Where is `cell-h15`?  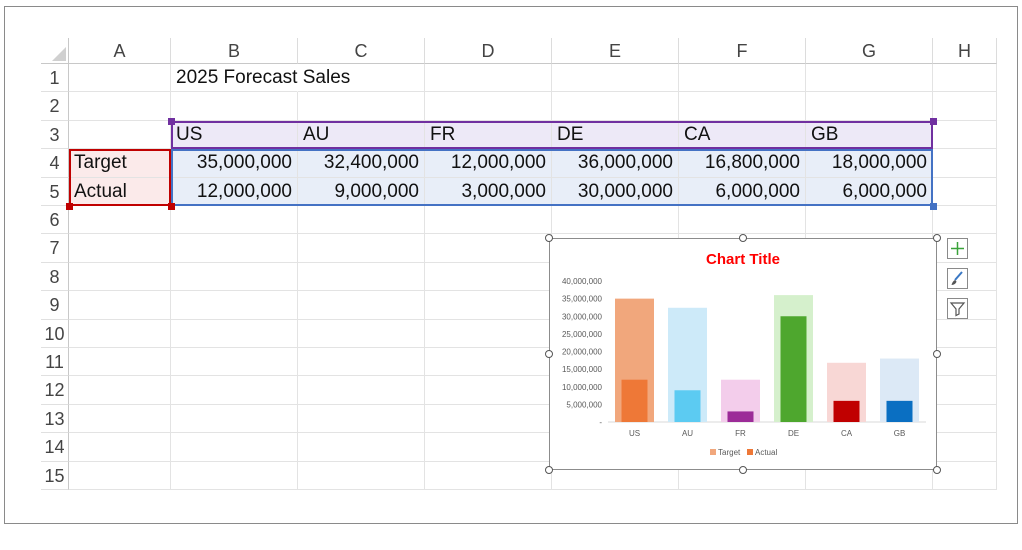 cell-h15 is located at coordinates (965, 475).